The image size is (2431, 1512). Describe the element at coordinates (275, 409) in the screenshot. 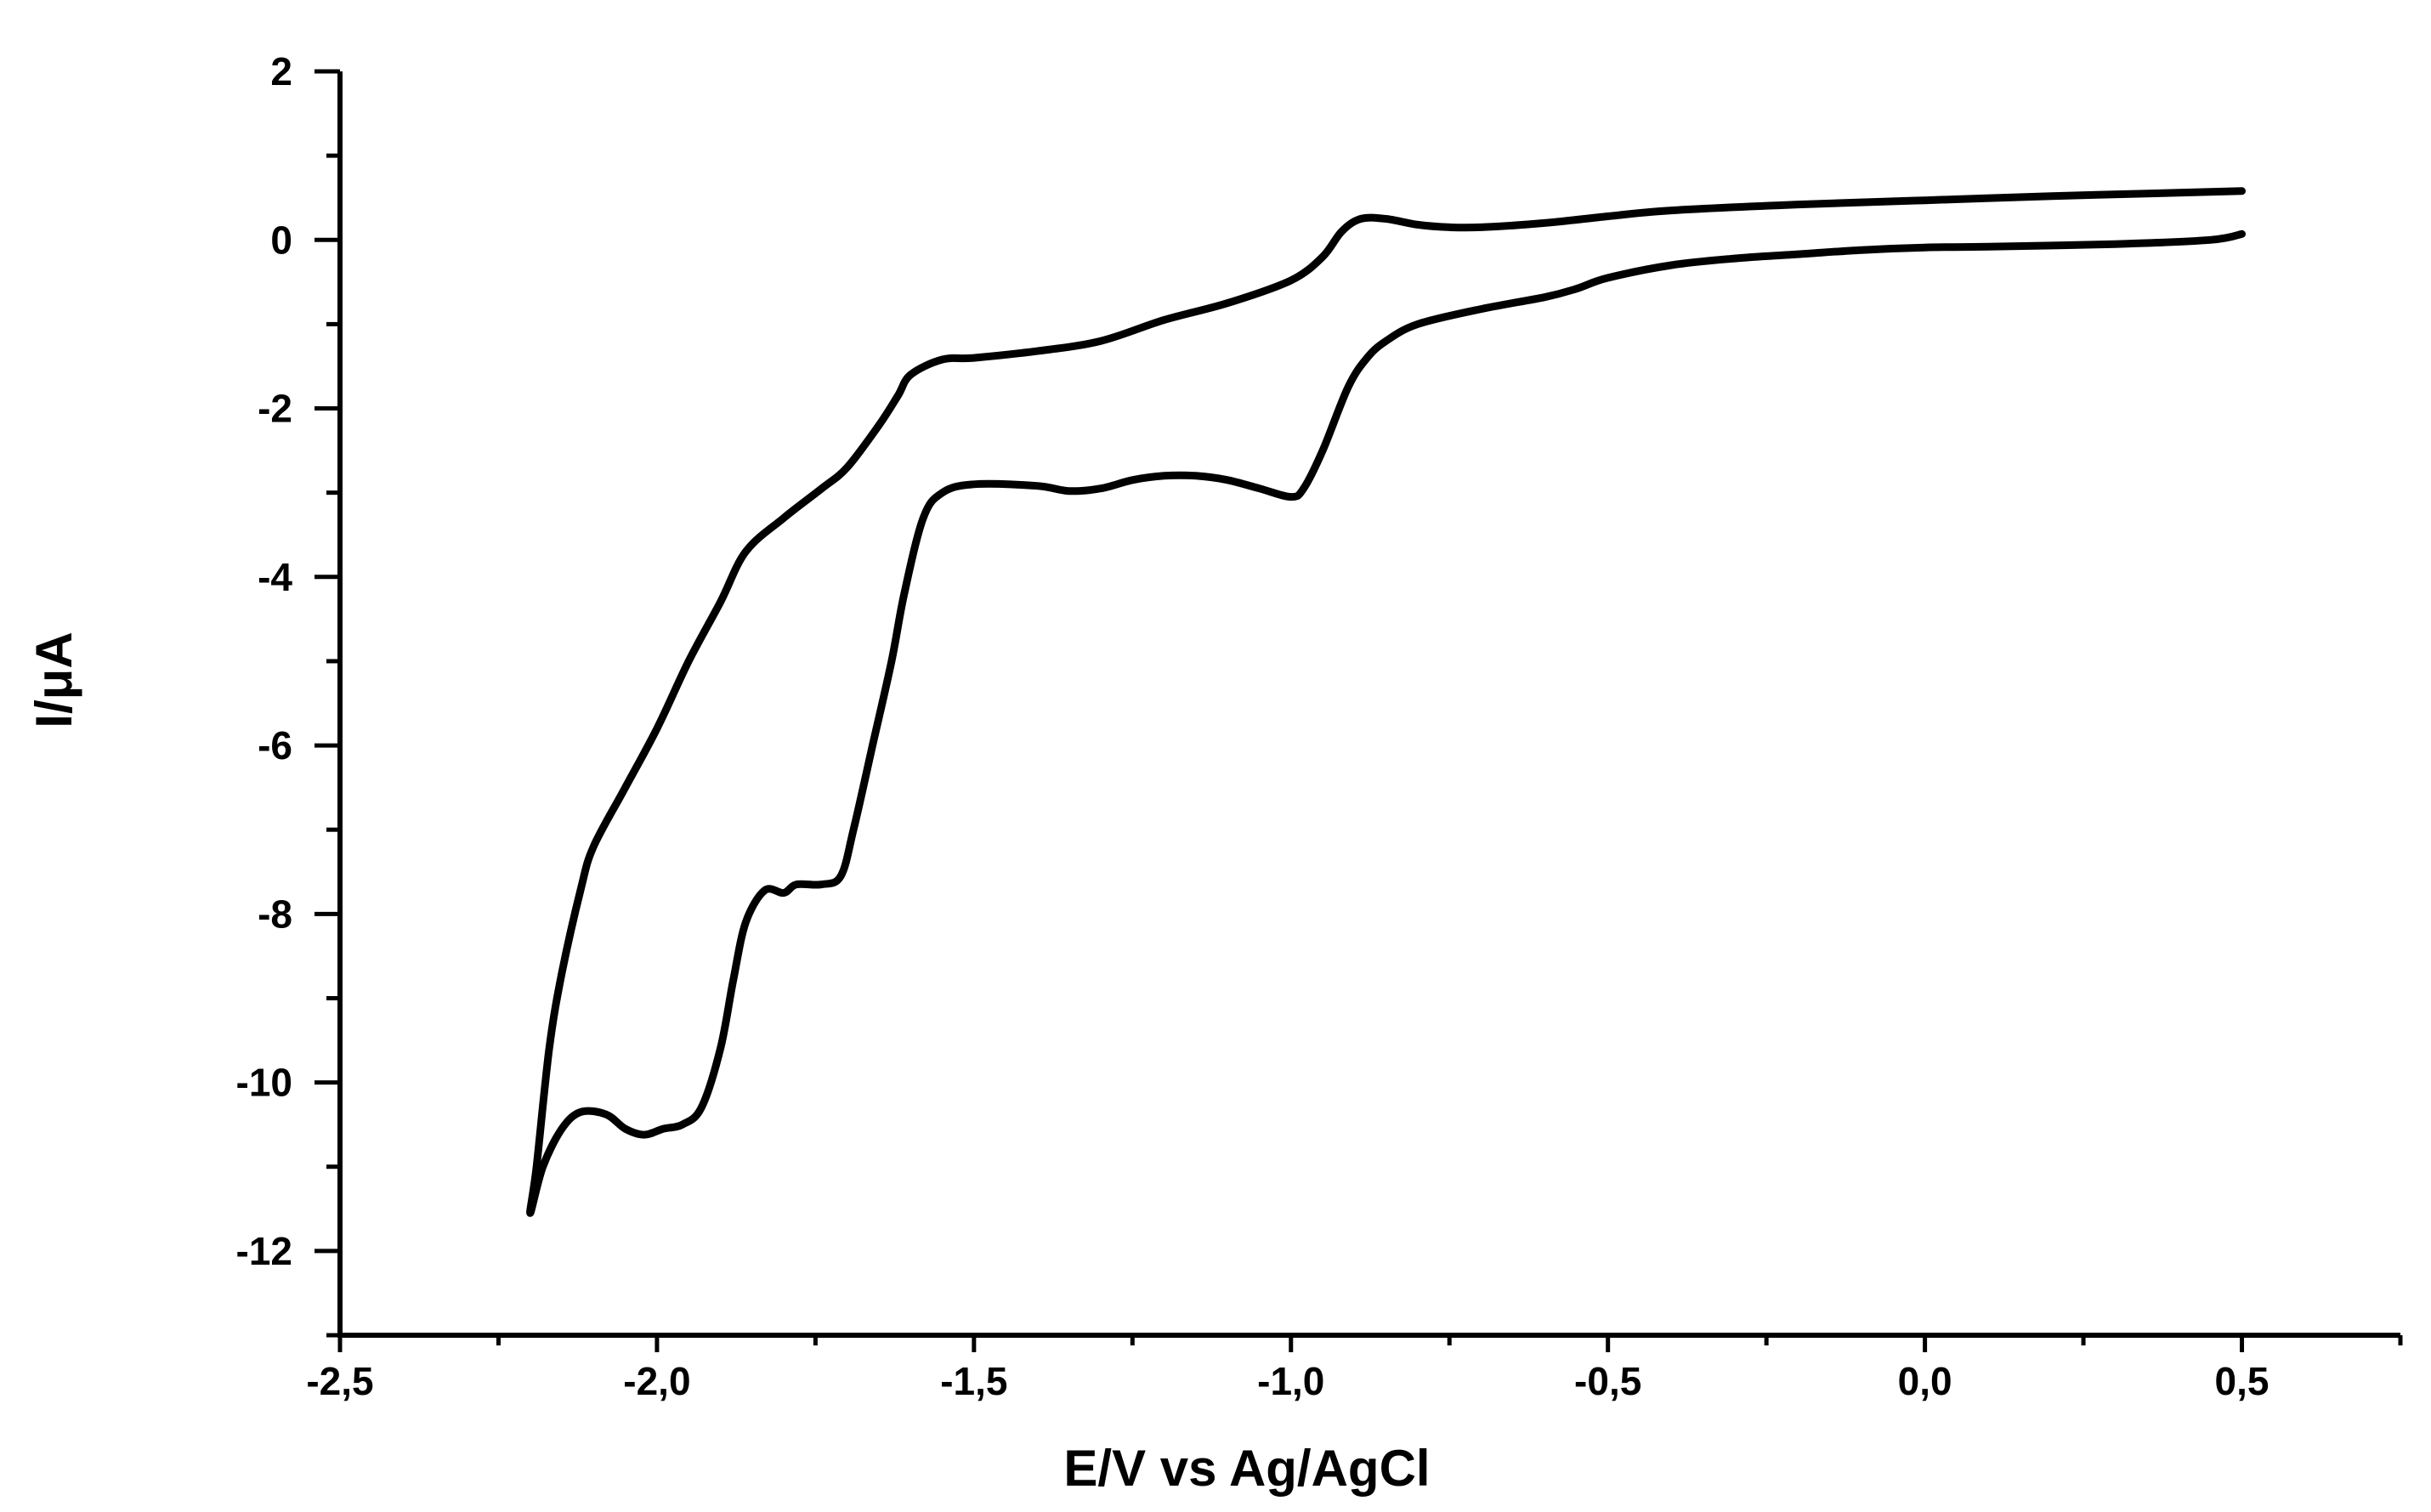

I see `y-tick-label: -2` at that location.